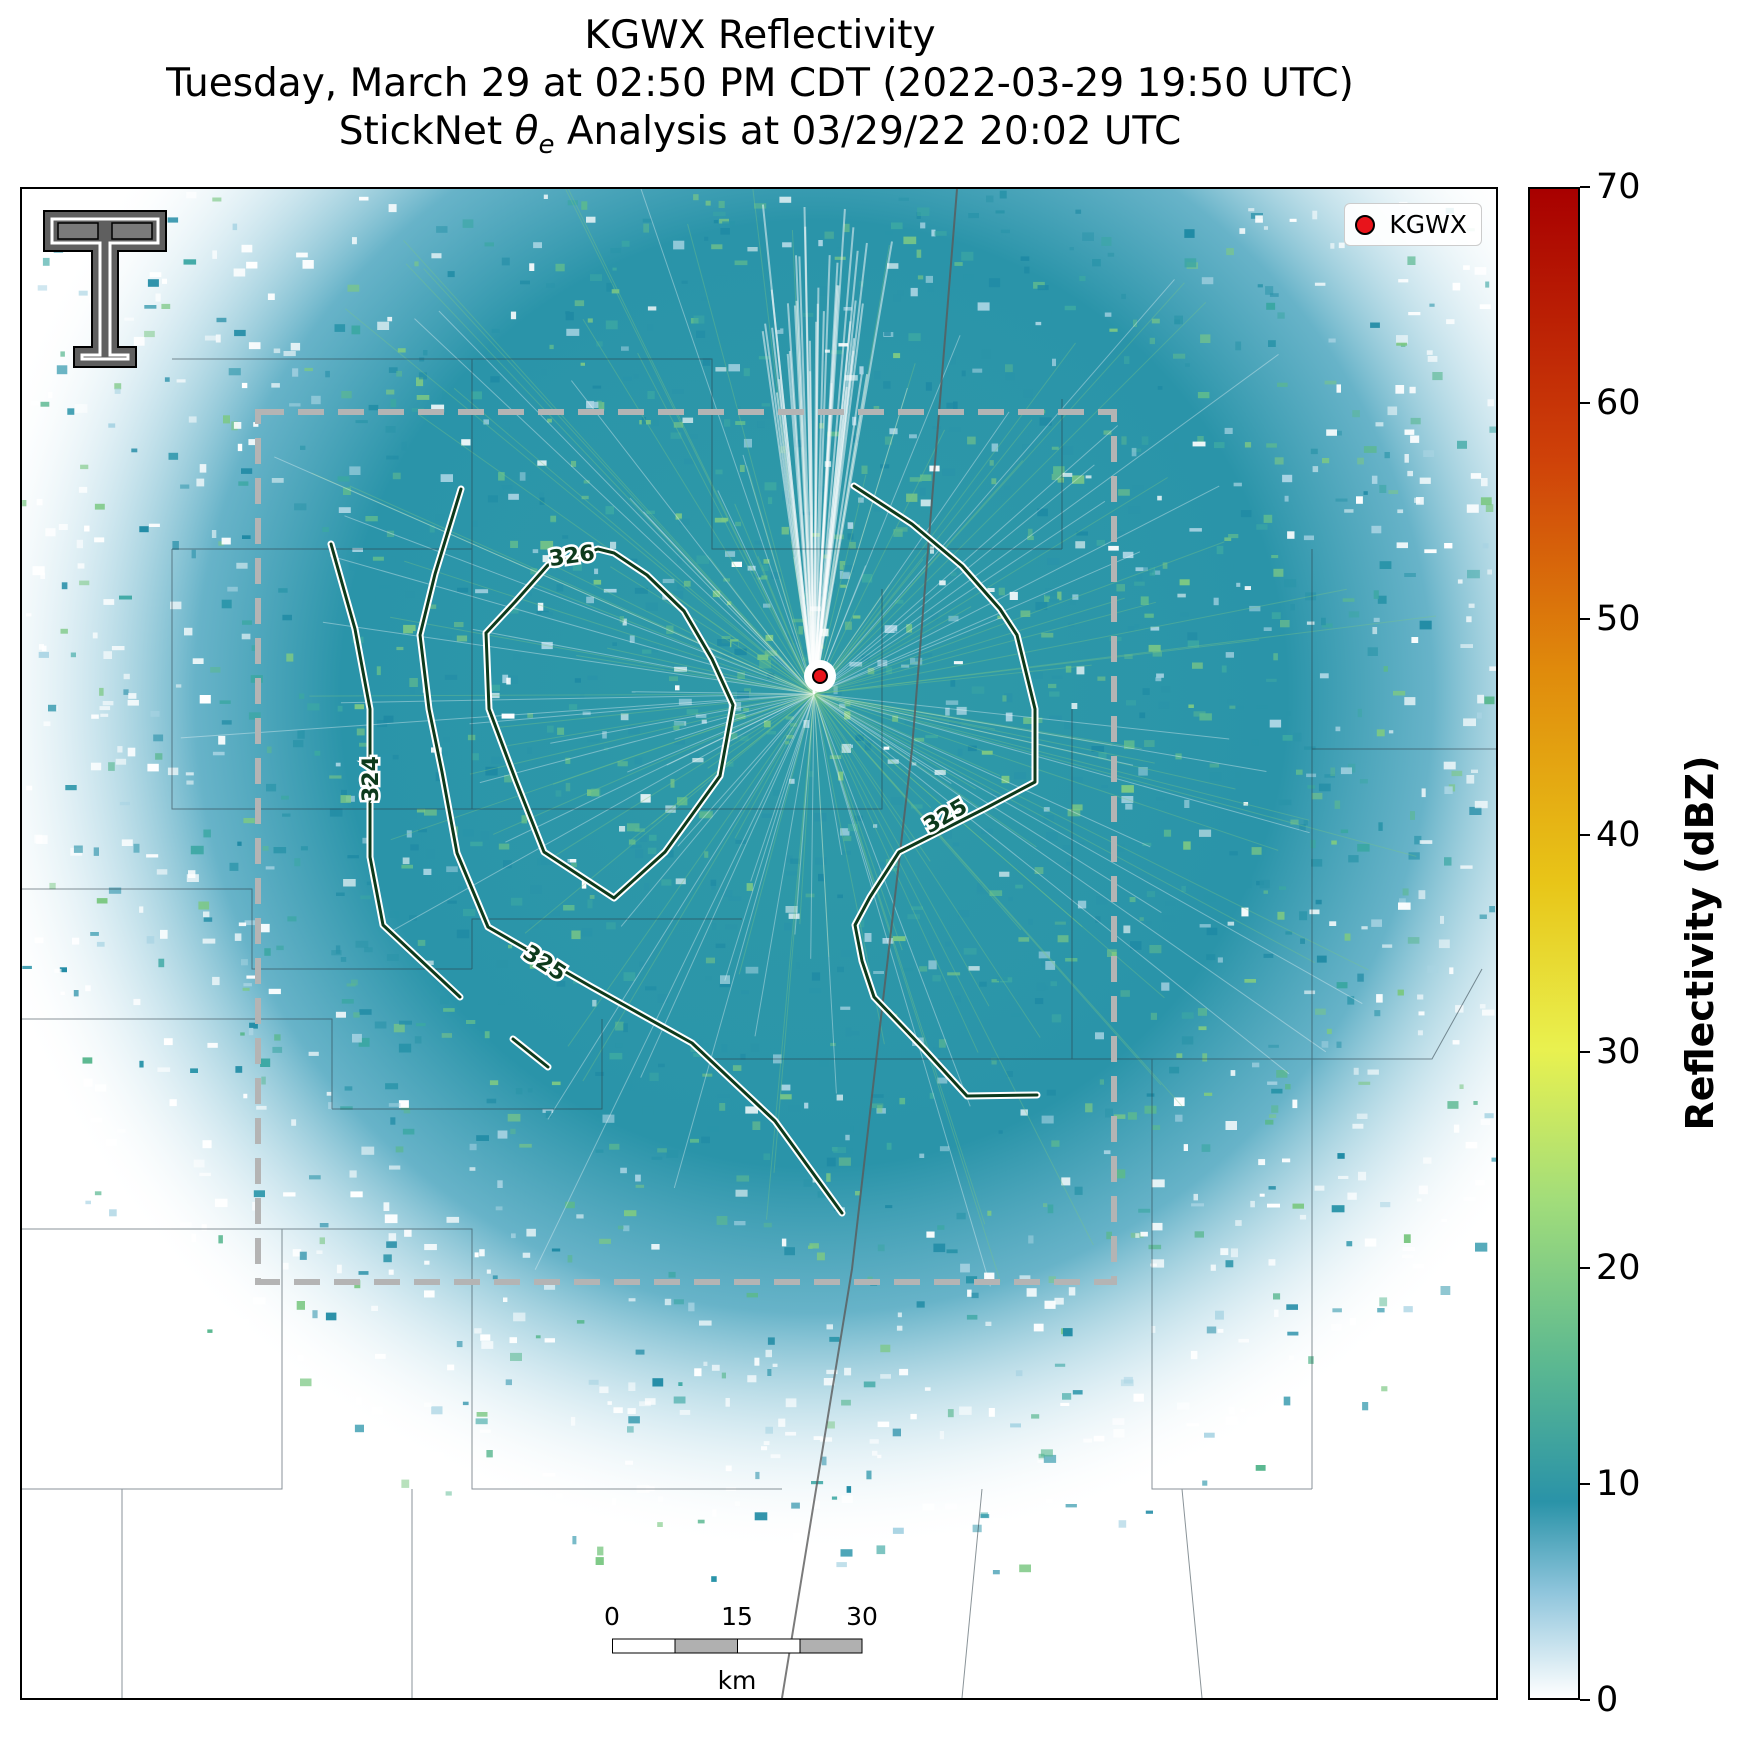  What do you see at coordinates (793, 511) in the screenshot?
I see `beam-blockage-radial` at bounding box center [793, 511].